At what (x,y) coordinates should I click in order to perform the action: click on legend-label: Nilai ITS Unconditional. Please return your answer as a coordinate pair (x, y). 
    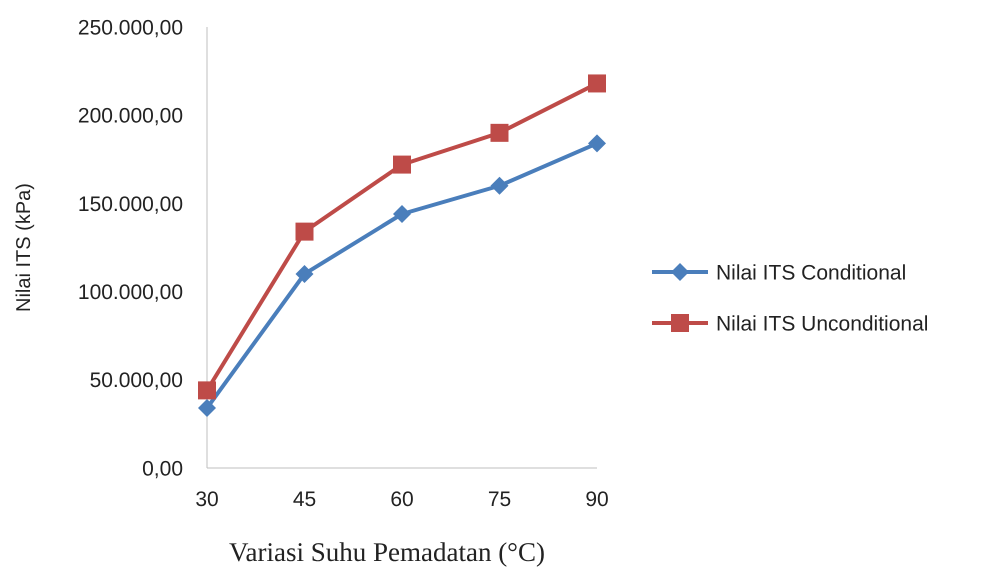
    Looking at the image, I should click on (822, 324).